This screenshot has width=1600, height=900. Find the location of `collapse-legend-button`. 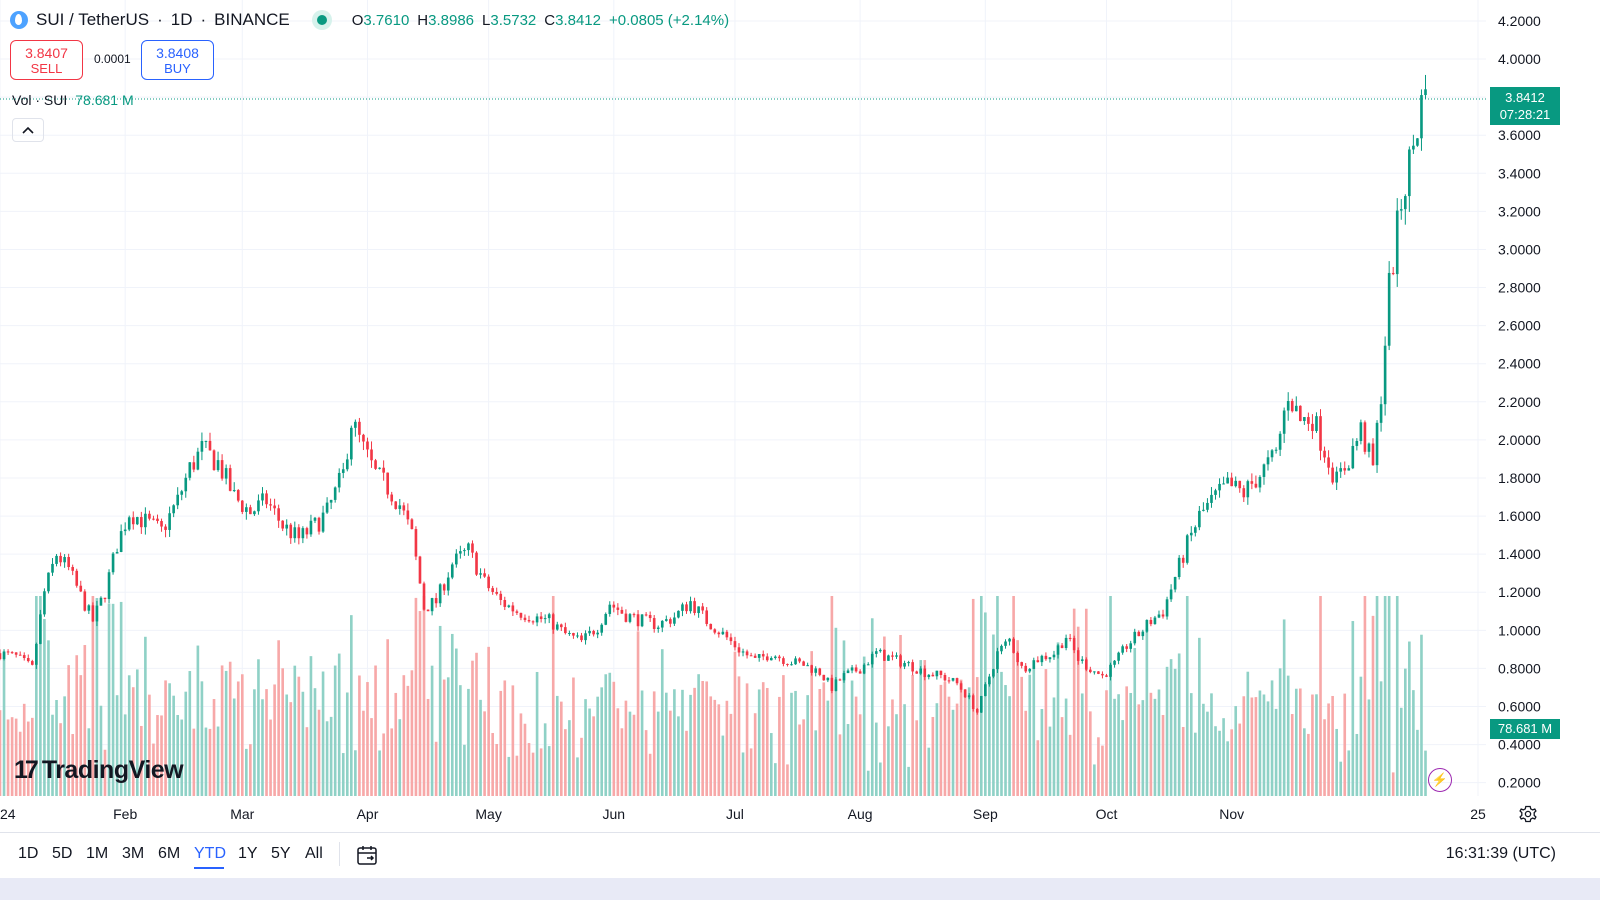

collapse-legend-button is located at coordinates (28, 130).